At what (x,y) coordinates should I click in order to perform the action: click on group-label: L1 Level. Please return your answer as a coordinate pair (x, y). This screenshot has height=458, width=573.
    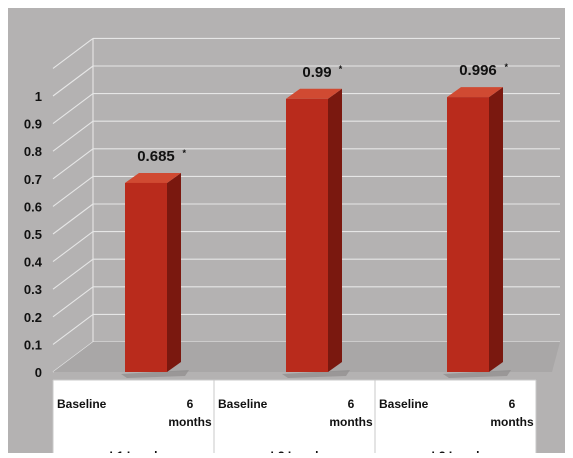
    Looking at the image, I should click on (133, 451).